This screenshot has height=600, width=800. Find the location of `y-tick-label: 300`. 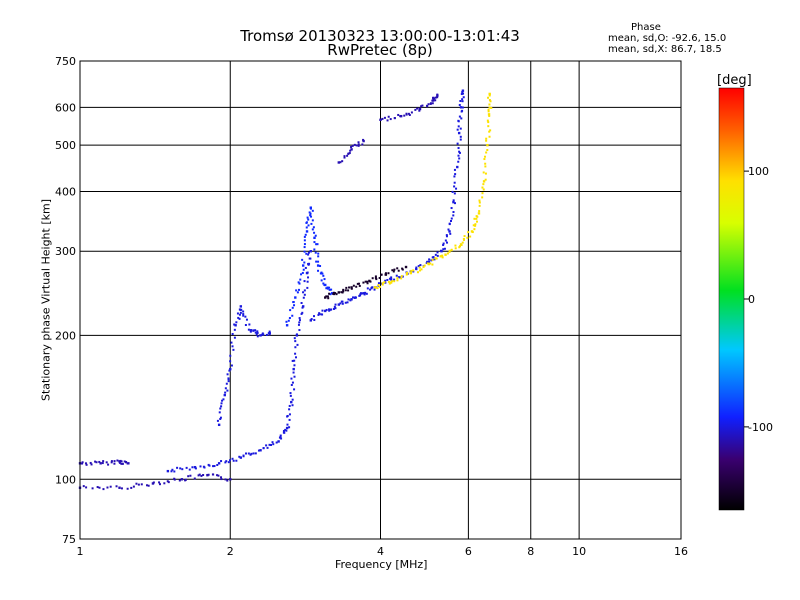

y-tick-label: 300 is located at coordinates (65, 251).